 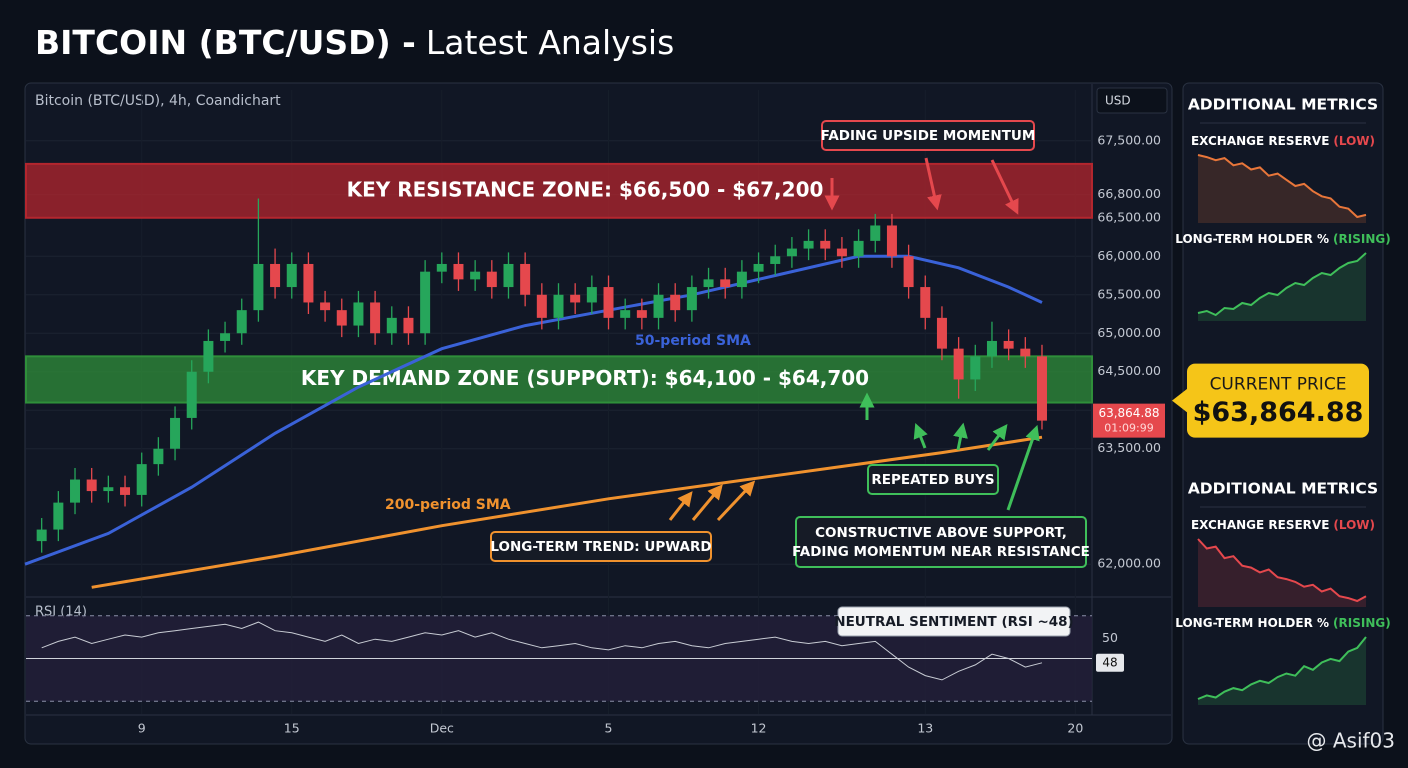 I want to click on x-tick-label: 15, so click(x=292, y=728).